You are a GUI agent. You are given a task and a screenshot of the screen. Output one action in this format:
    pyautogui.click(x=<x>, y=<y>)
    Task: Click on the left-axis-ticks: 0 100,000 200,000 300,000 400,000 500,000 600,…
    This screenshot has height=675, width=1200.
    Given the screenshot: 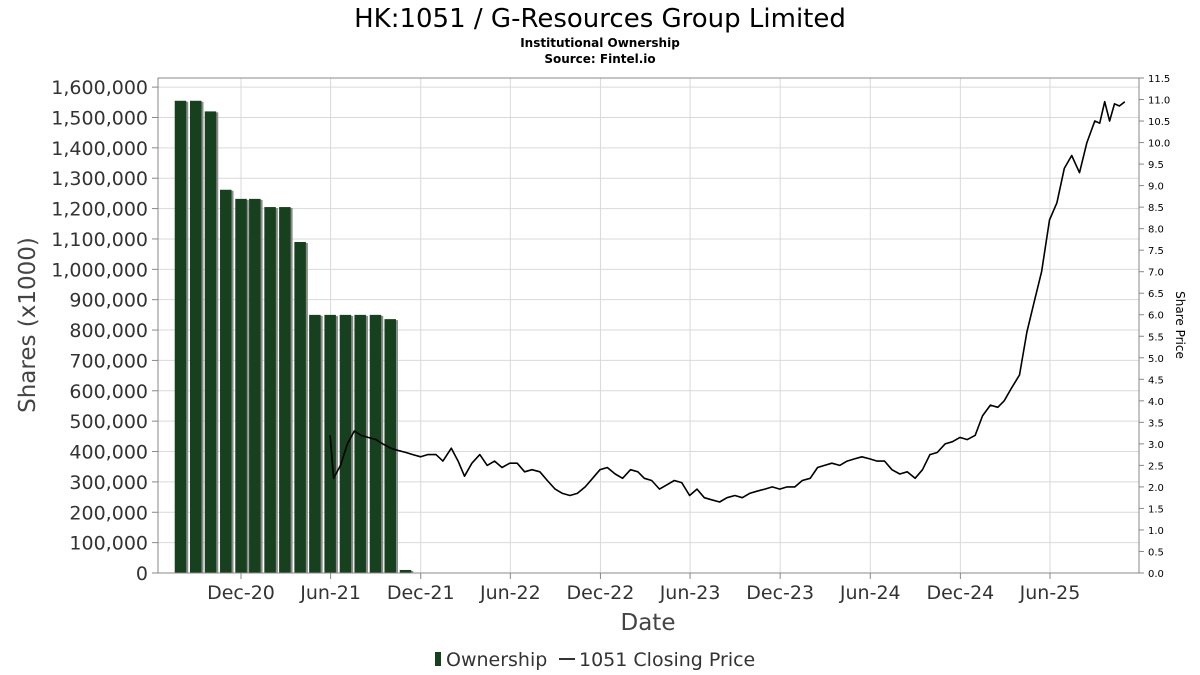 What is the action you would take?
    pyautogui.click(x=104, y=331)
    